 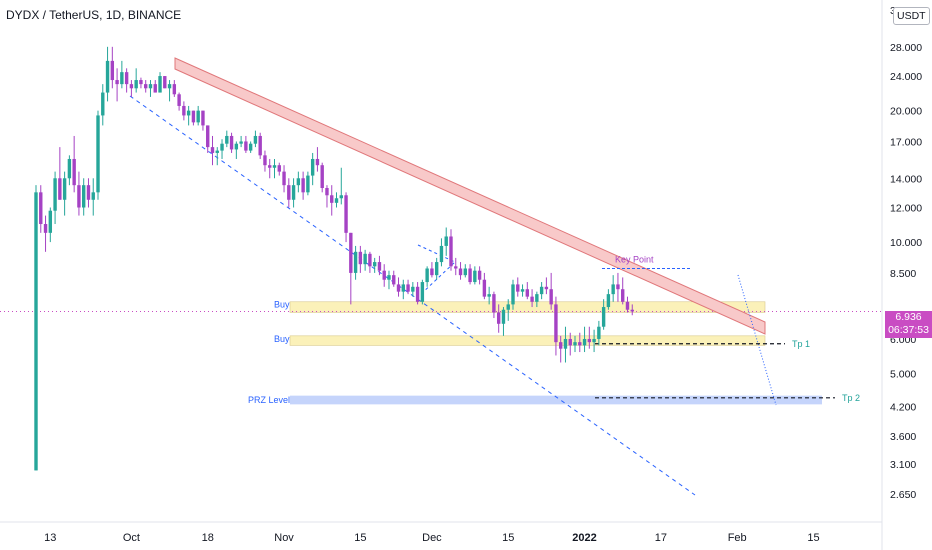 What do you see at coordinates (584, 538) in the screenshot?
I see `x-tick-label: 2022` at bounding box center [584, 538].